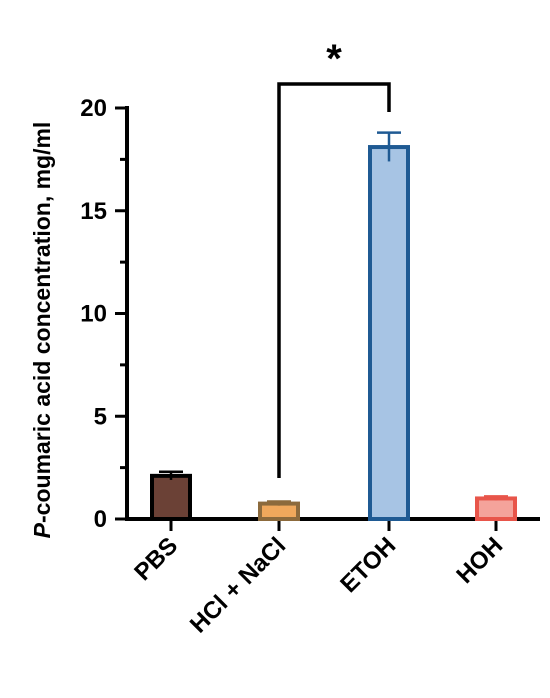  I want to click on significance-line, so click(334, 280).